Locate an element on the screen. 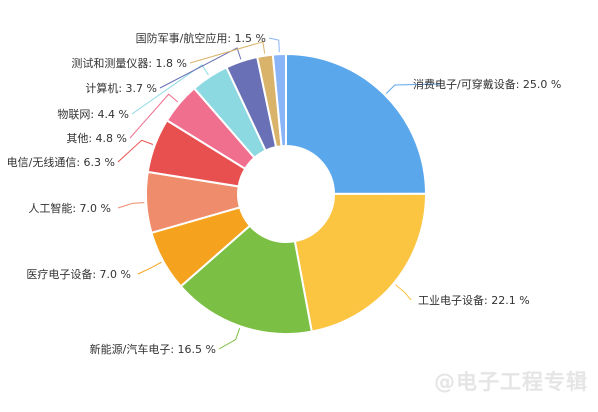  data-label-2: 新能源/汽车电子: 16.5 % is located at coordinates (153, 349).